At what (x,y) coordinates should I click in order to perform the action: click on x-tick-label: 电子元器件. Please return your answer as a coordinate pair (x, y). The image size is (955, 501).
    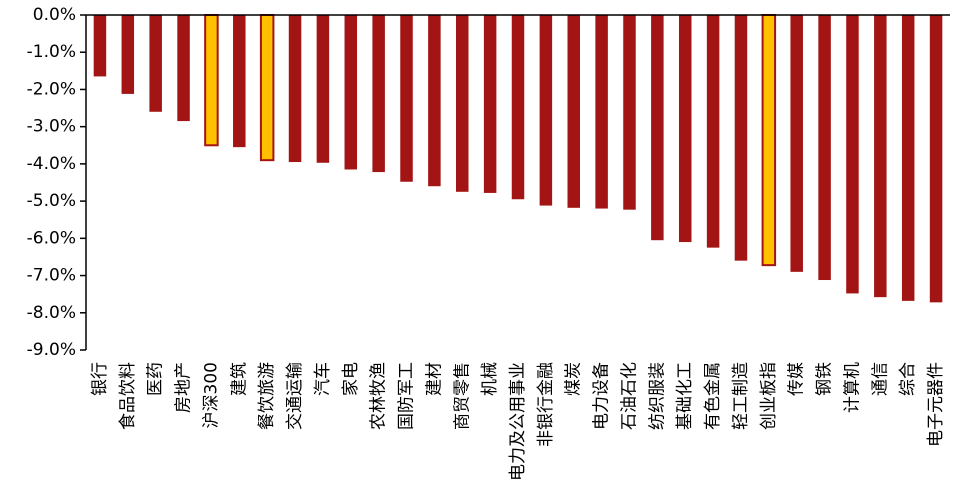
    Looking at the image, I should click on (936, 404).